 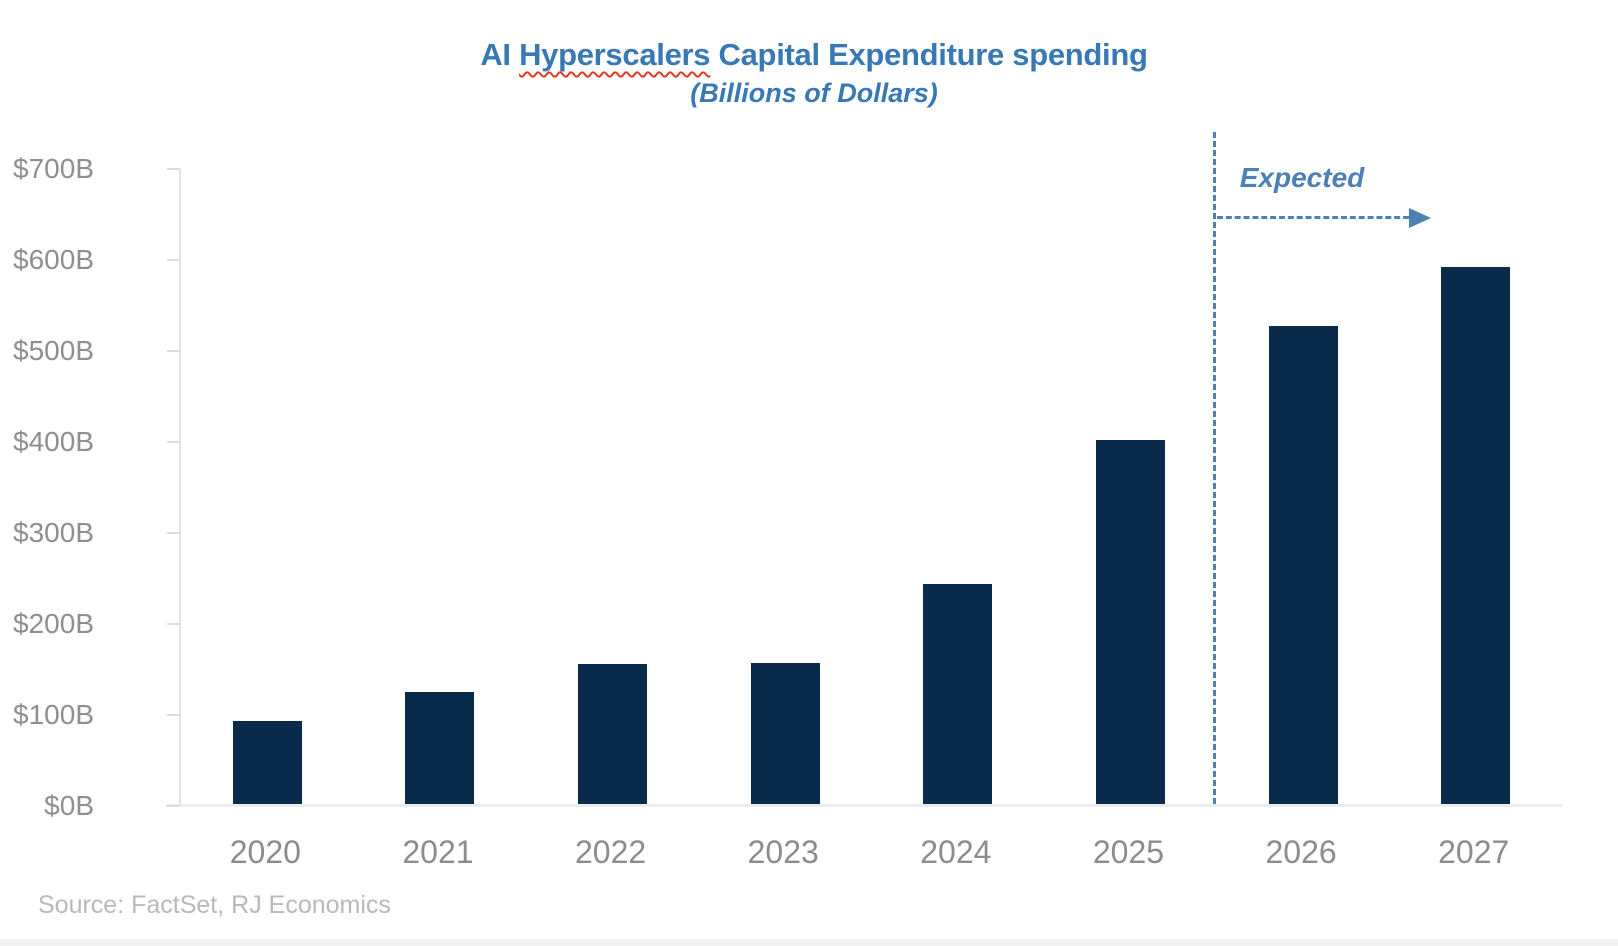 What do you see at coordinates (1312, 217) in the screenshot?
I see `expected-arrow-shaft` at bounding box center [1312, 217].